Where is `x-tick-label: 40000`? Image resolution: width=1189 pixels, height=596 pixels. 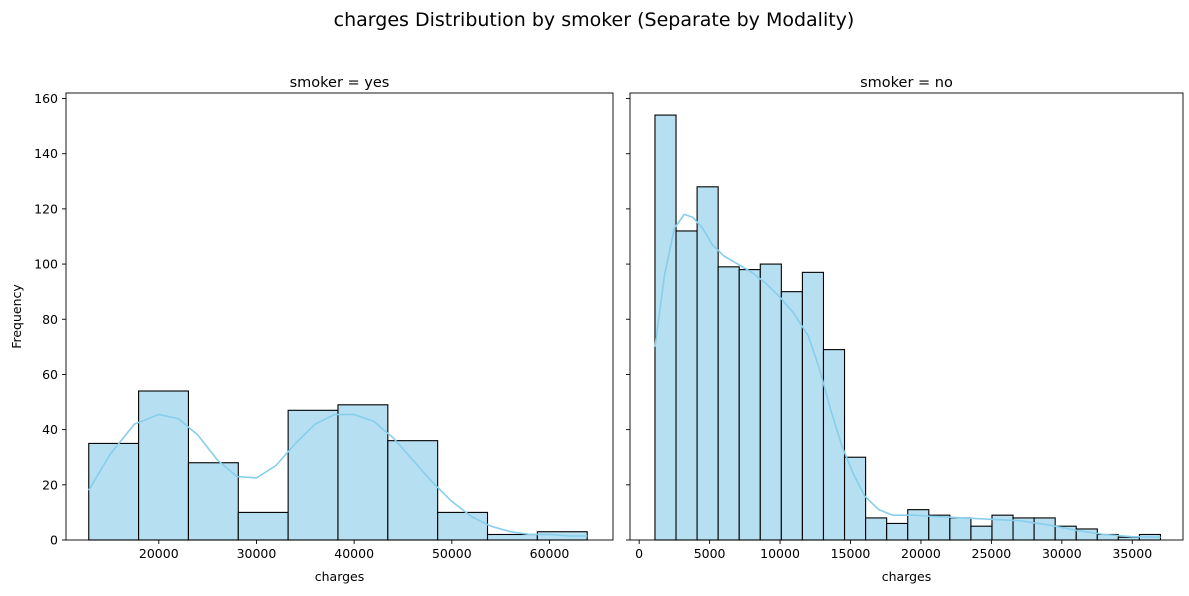
x-tick-label: 40000 is located at coordinates (354, 553).